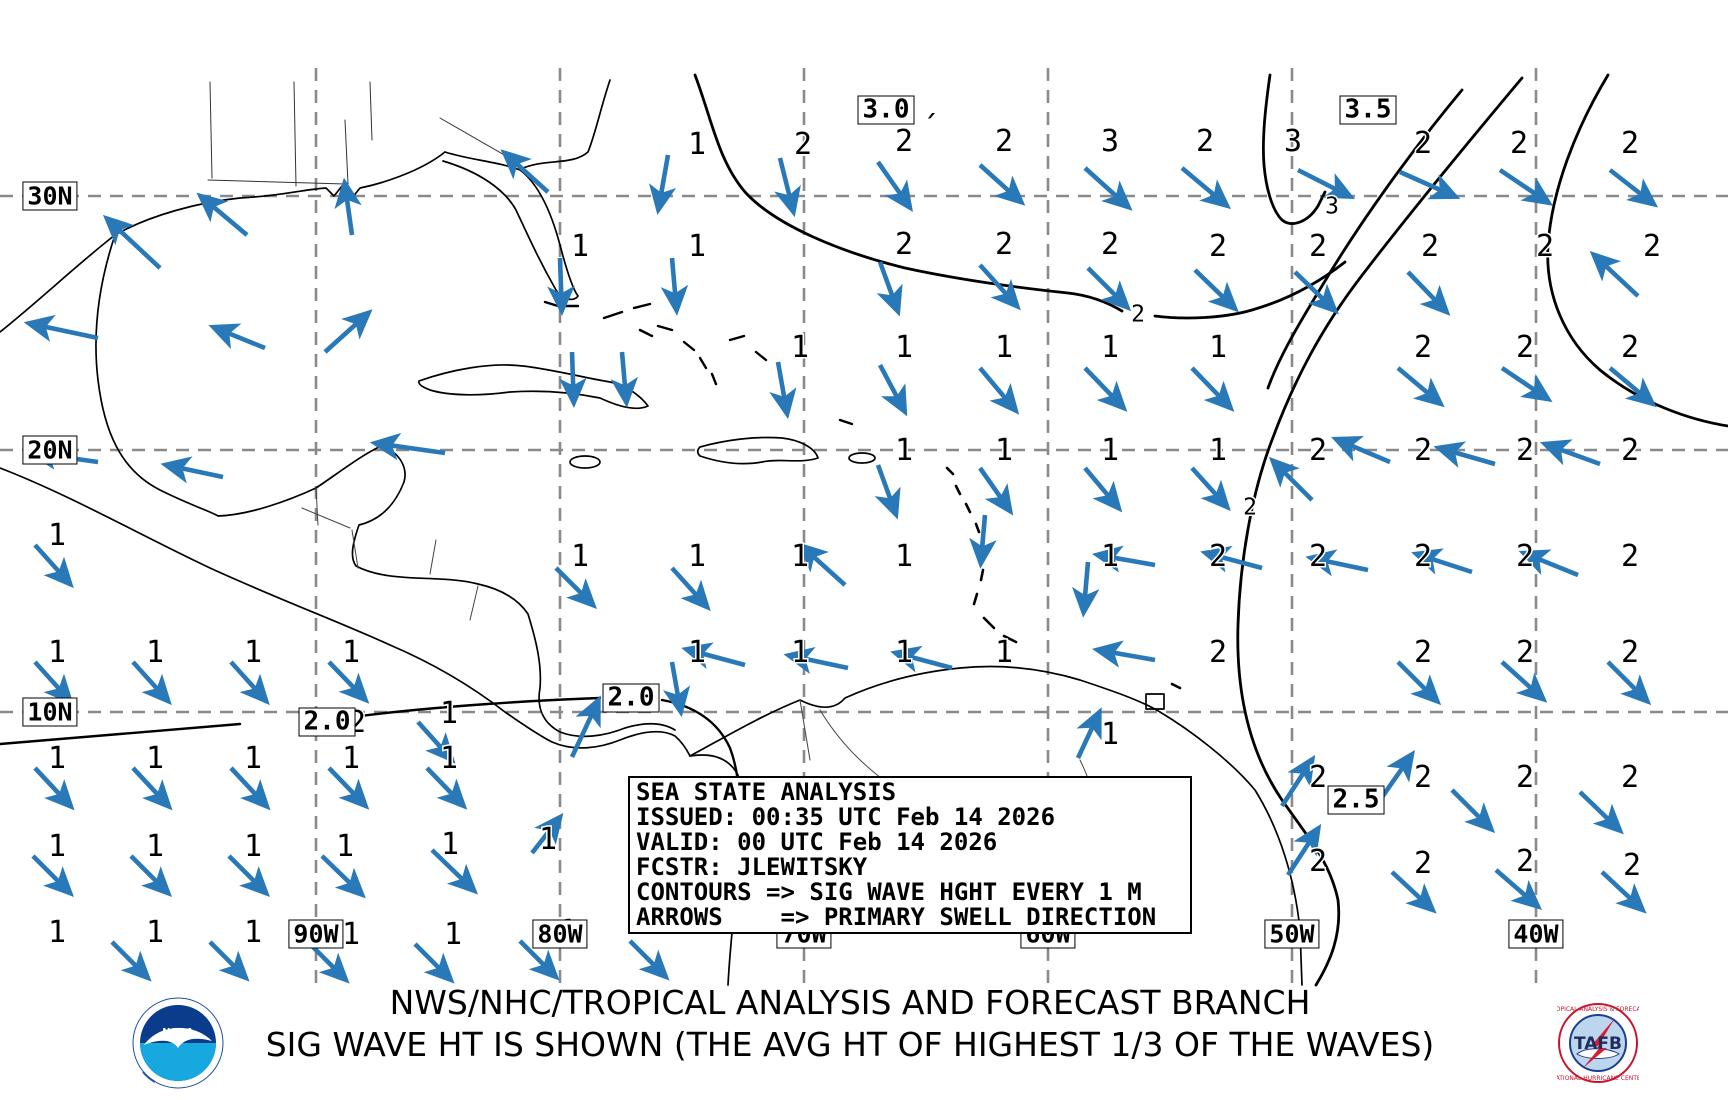 The image size is (1728, 1100). I want to click on tick-mark: ´, so click(930, 127).